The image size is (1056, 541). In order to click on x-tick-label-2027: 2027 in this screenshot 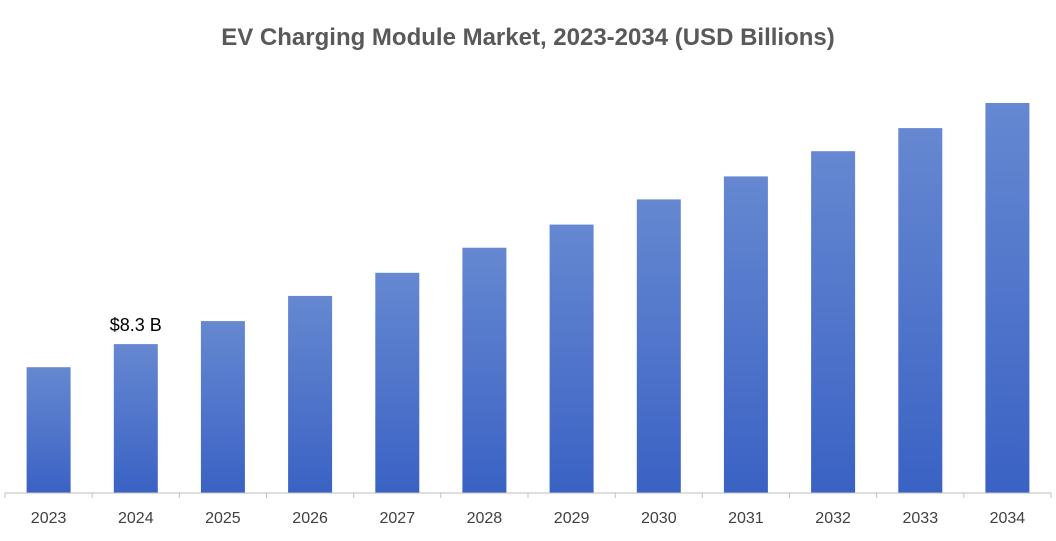, I will do `click(398, 518)`.